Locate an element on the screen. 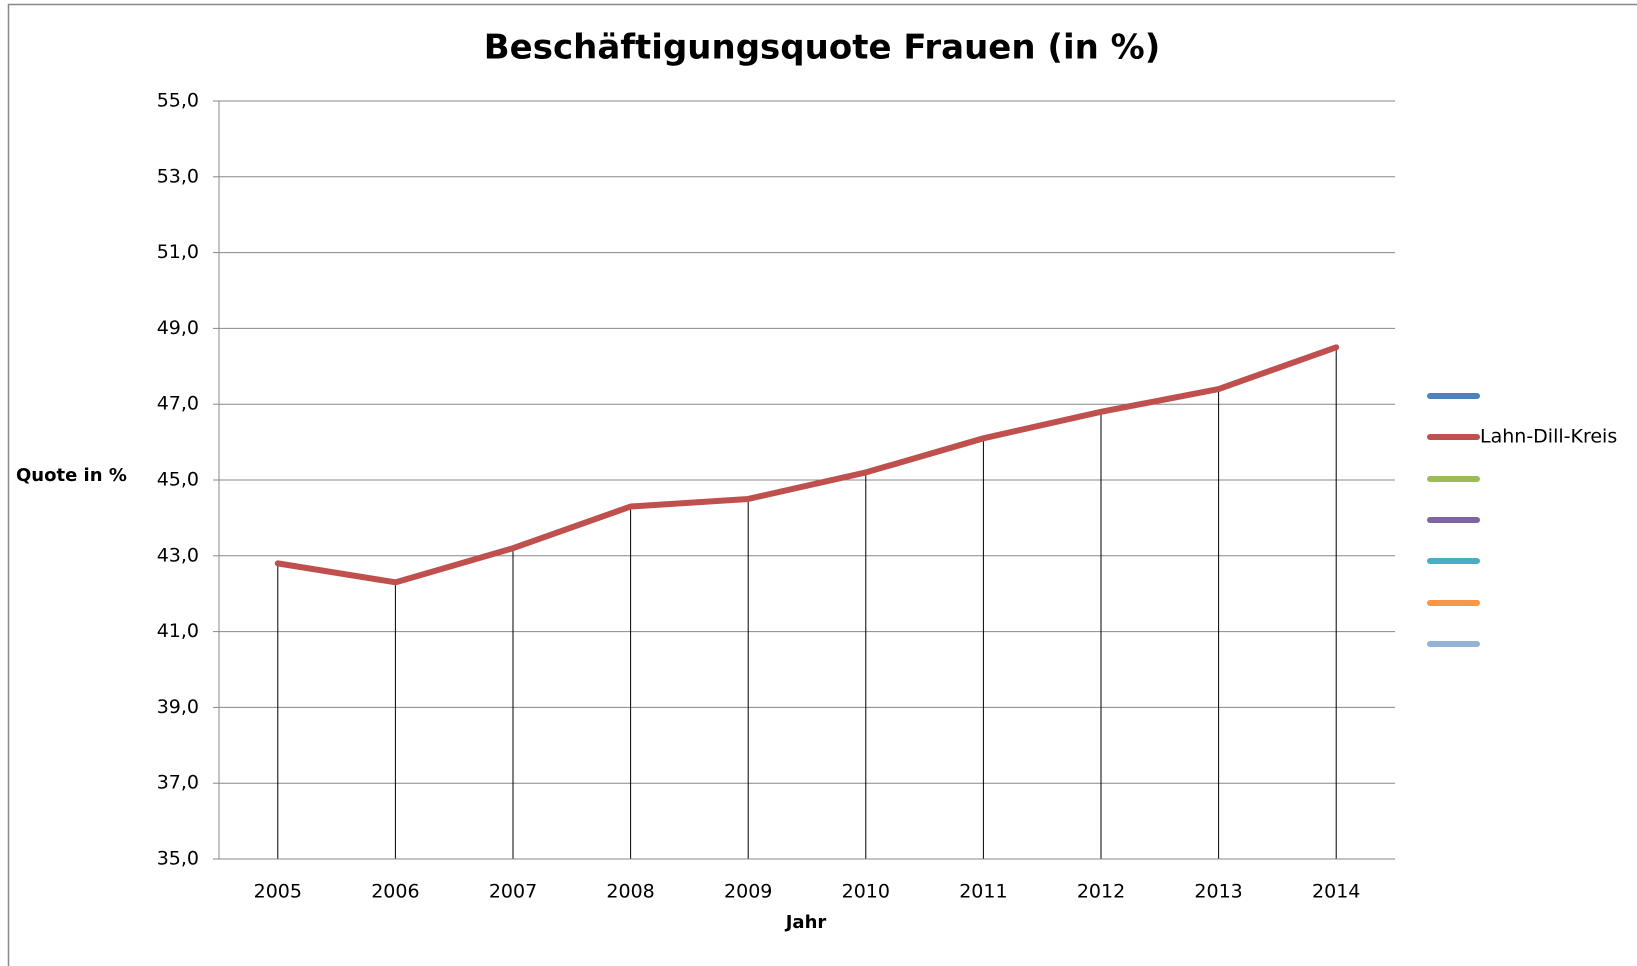 The height and width of the screenshot is (966, 1637). x-tick-label: 2006 is located at coordinates (395, 892).